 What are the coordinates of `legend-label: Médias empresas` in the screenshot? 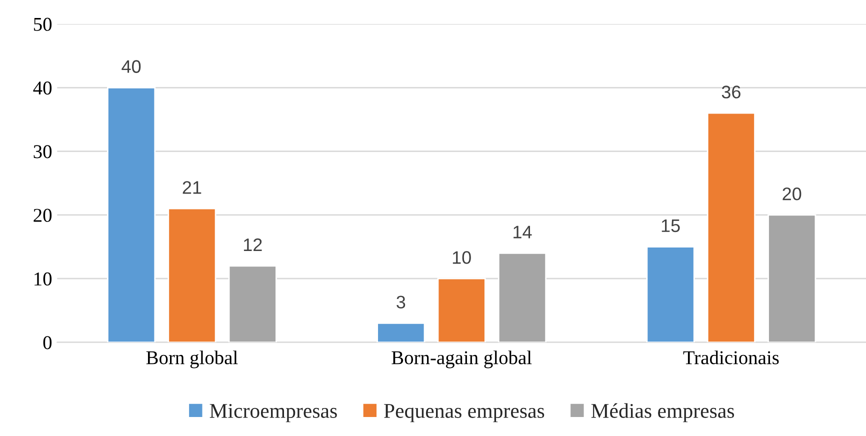 It's located at (662, 412).